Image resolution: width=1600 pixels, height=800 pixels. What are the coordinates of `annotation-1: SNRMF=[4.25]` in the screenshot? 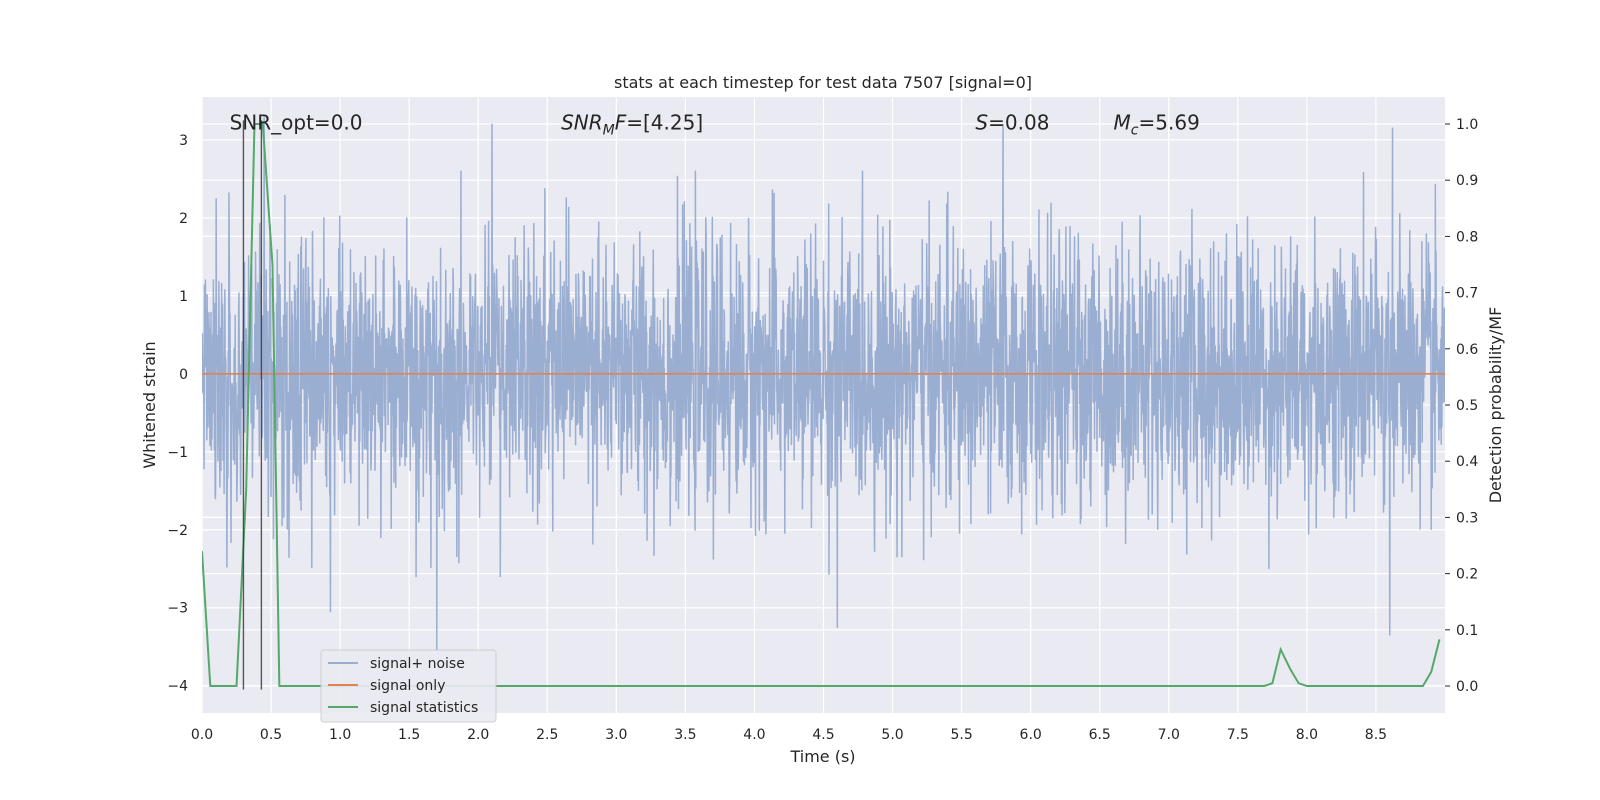 It's located at (632, 125).